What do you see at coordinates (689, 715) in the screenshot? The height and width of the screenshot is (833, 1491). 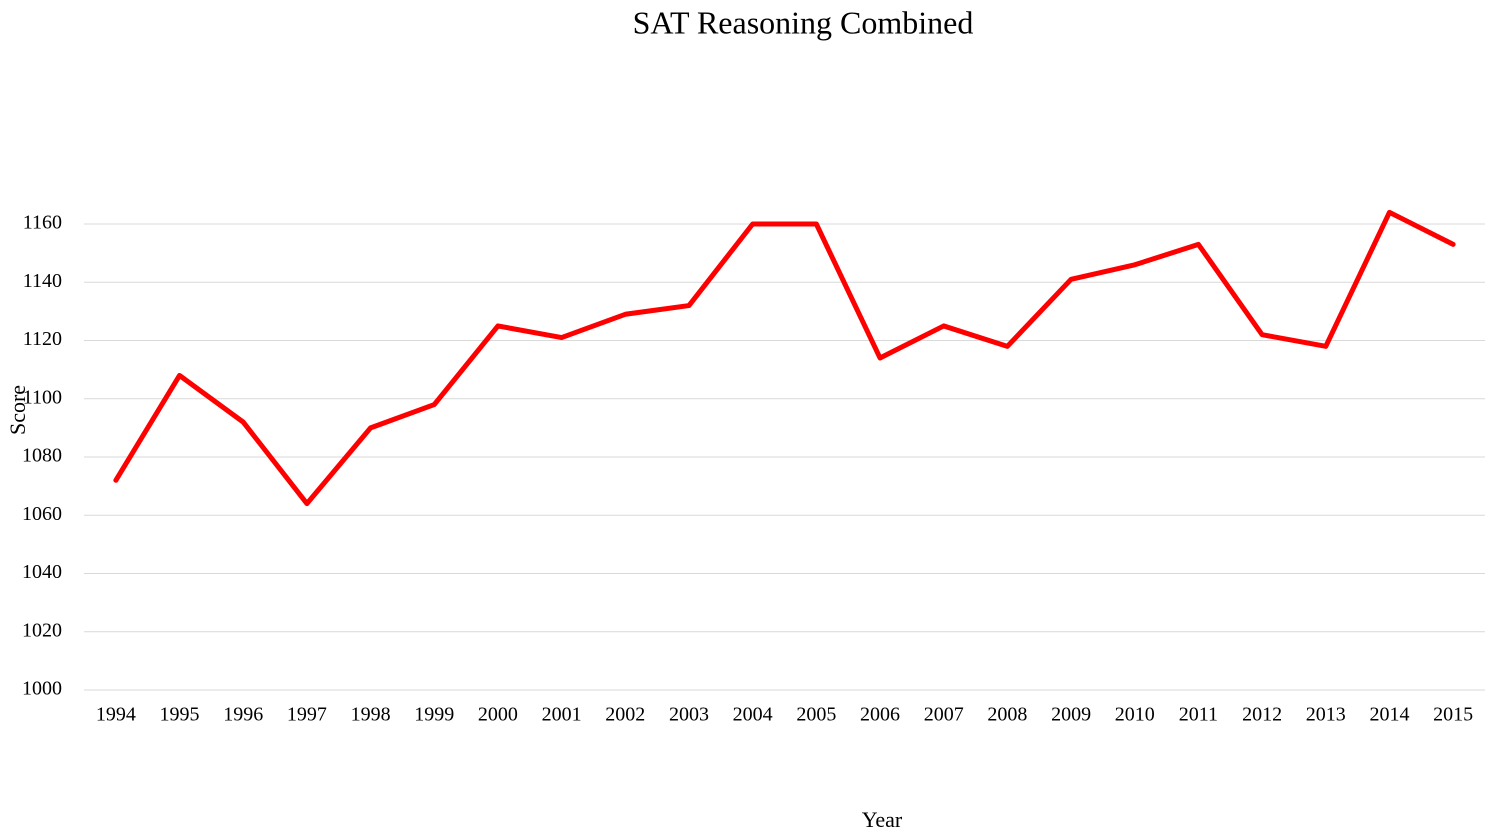 I see `x-tick-label: 2003` at bounding box center [689, 715].